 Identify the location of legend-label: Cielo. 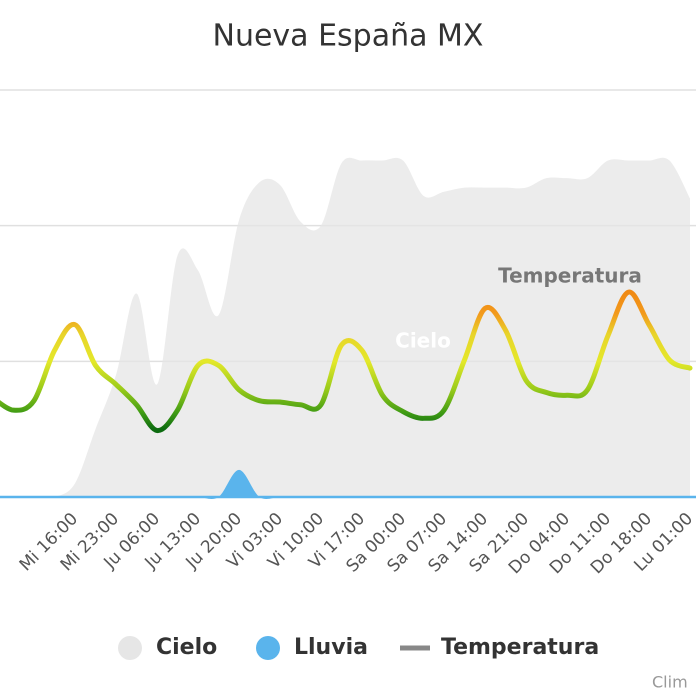
(186, 647).